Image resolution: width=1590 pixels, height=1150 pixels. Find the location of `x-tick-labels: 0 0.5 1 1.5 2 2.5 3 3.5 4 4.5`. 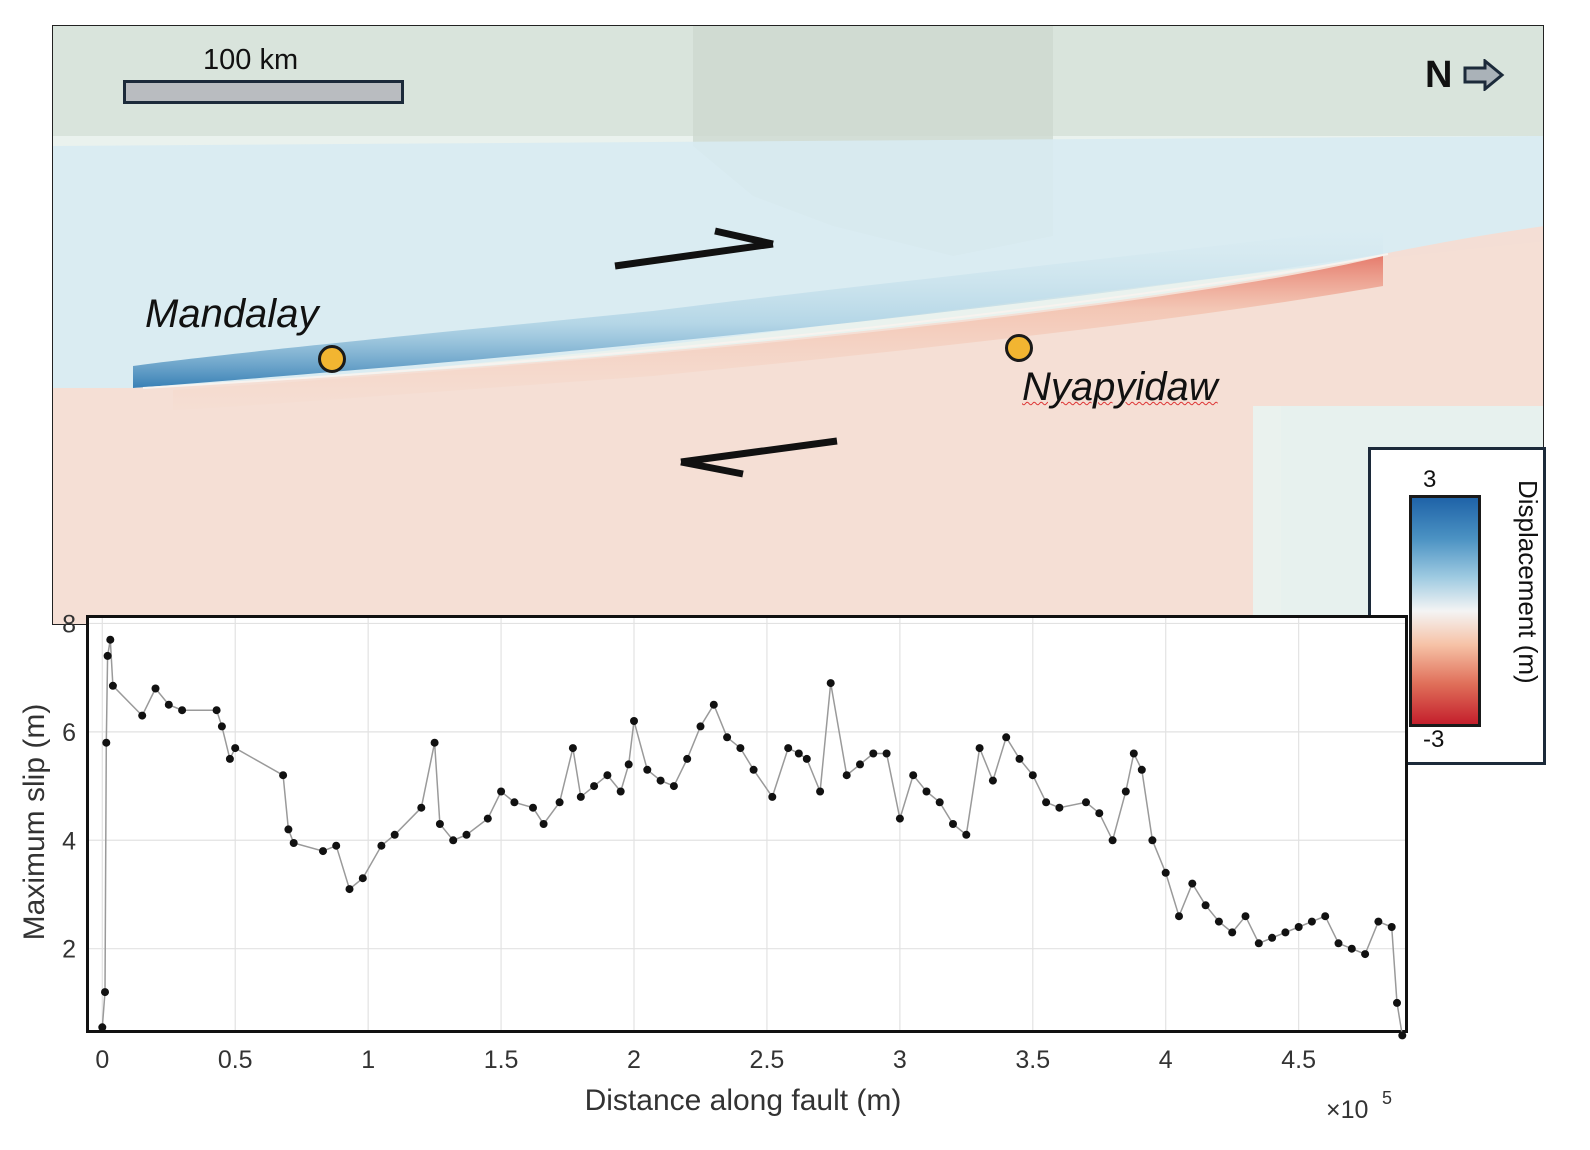

x-tick-labels: 0 0.5 1 1.5 2 2.5 3 3.5 4 4.5 is located at coordinates (705, 1060).